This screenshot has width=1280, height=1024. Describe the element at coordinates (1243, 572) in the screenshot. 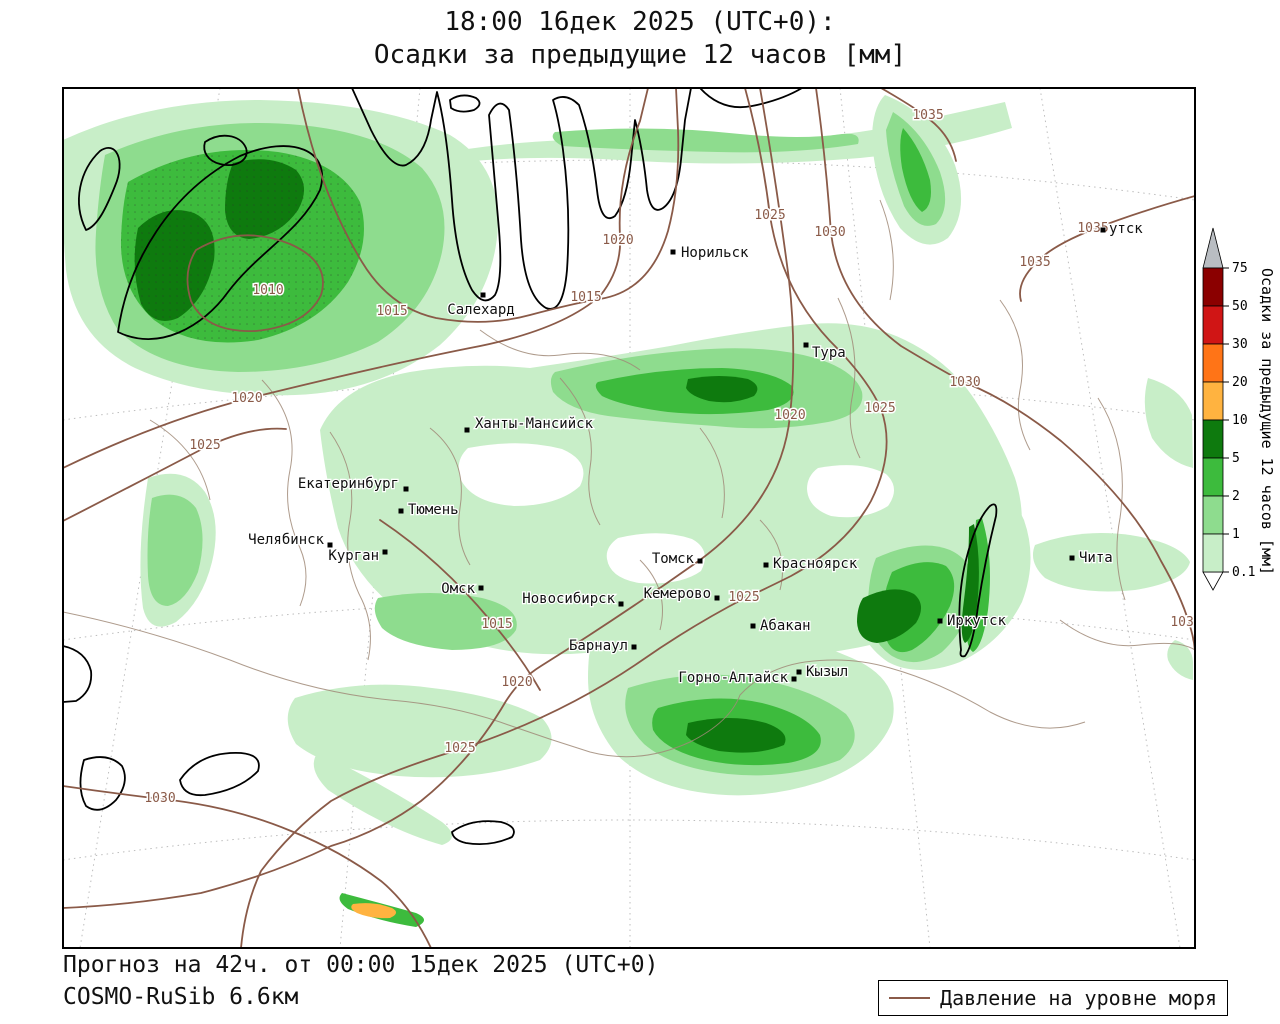

I see `colorbar-tick-label: 0.1` at that location.